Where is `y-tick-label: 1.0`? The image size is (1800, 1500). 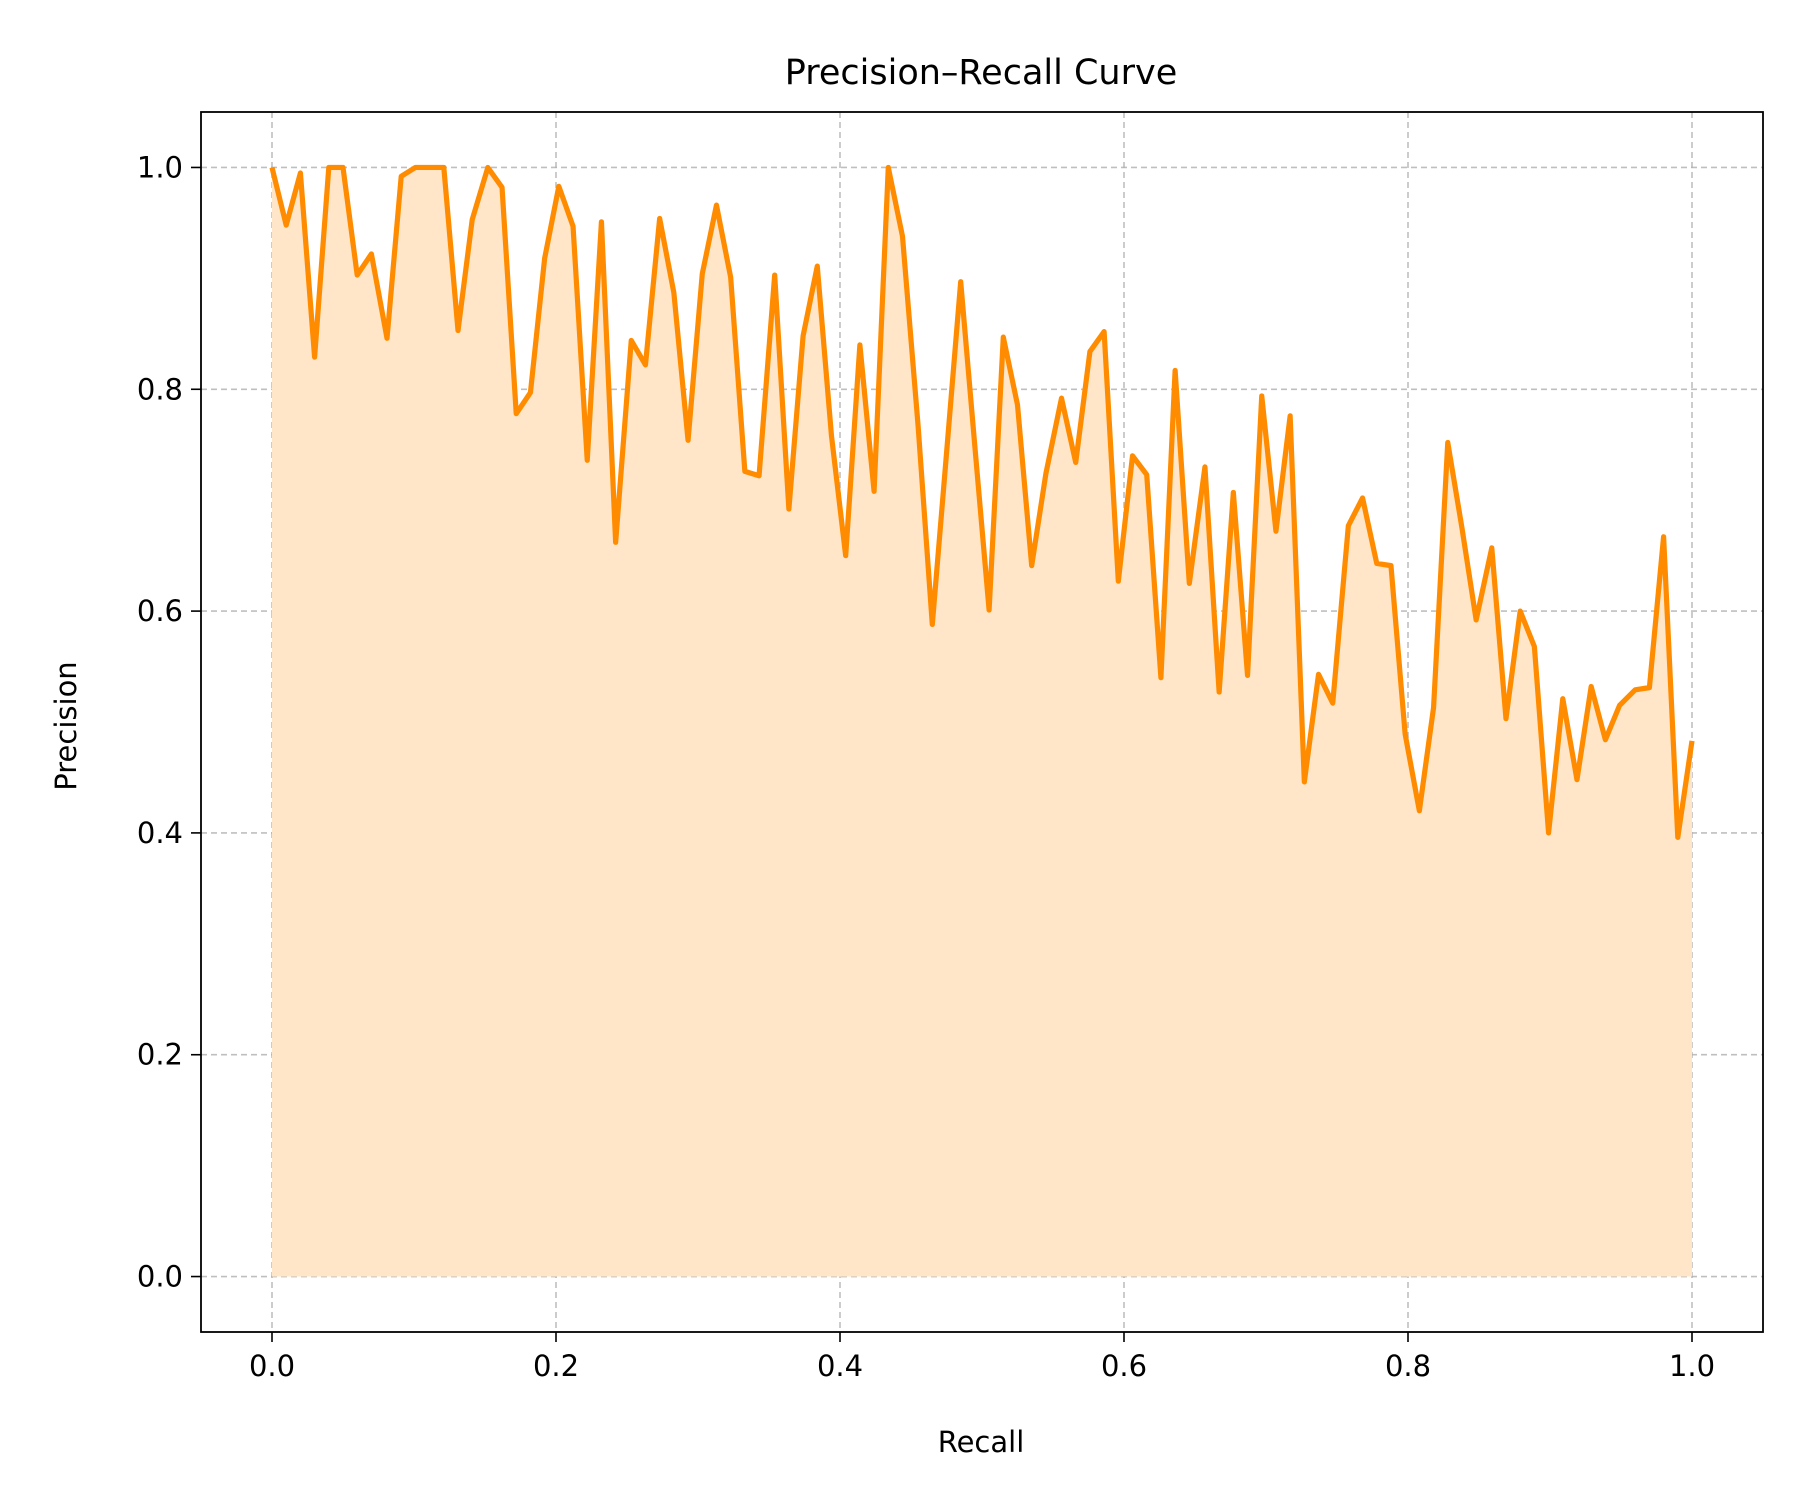 y-tick-label: 1.0 is located at coordinates (160, 167).